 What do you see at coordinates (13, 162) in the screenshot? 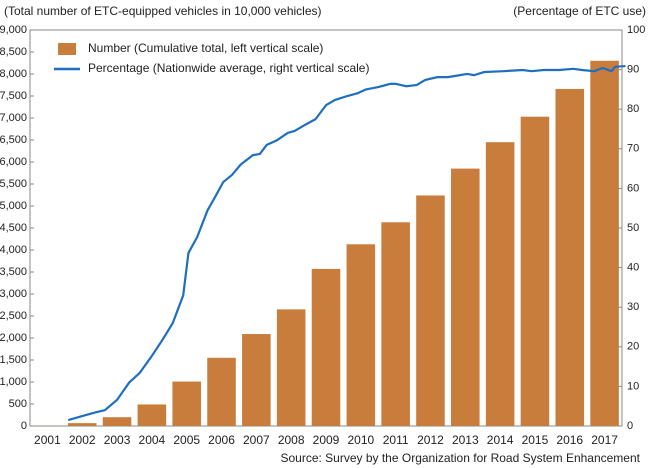
I see `y-tick-label: 6,000` at bounding box center [13, 162].